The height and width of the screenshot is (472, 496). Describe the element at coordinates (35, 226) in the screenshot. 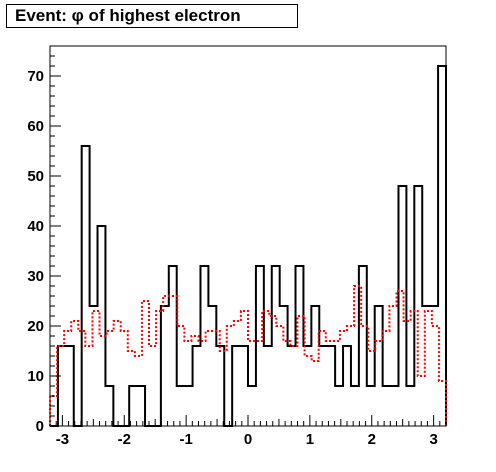

I see `y-tick-label: 40` at that location.